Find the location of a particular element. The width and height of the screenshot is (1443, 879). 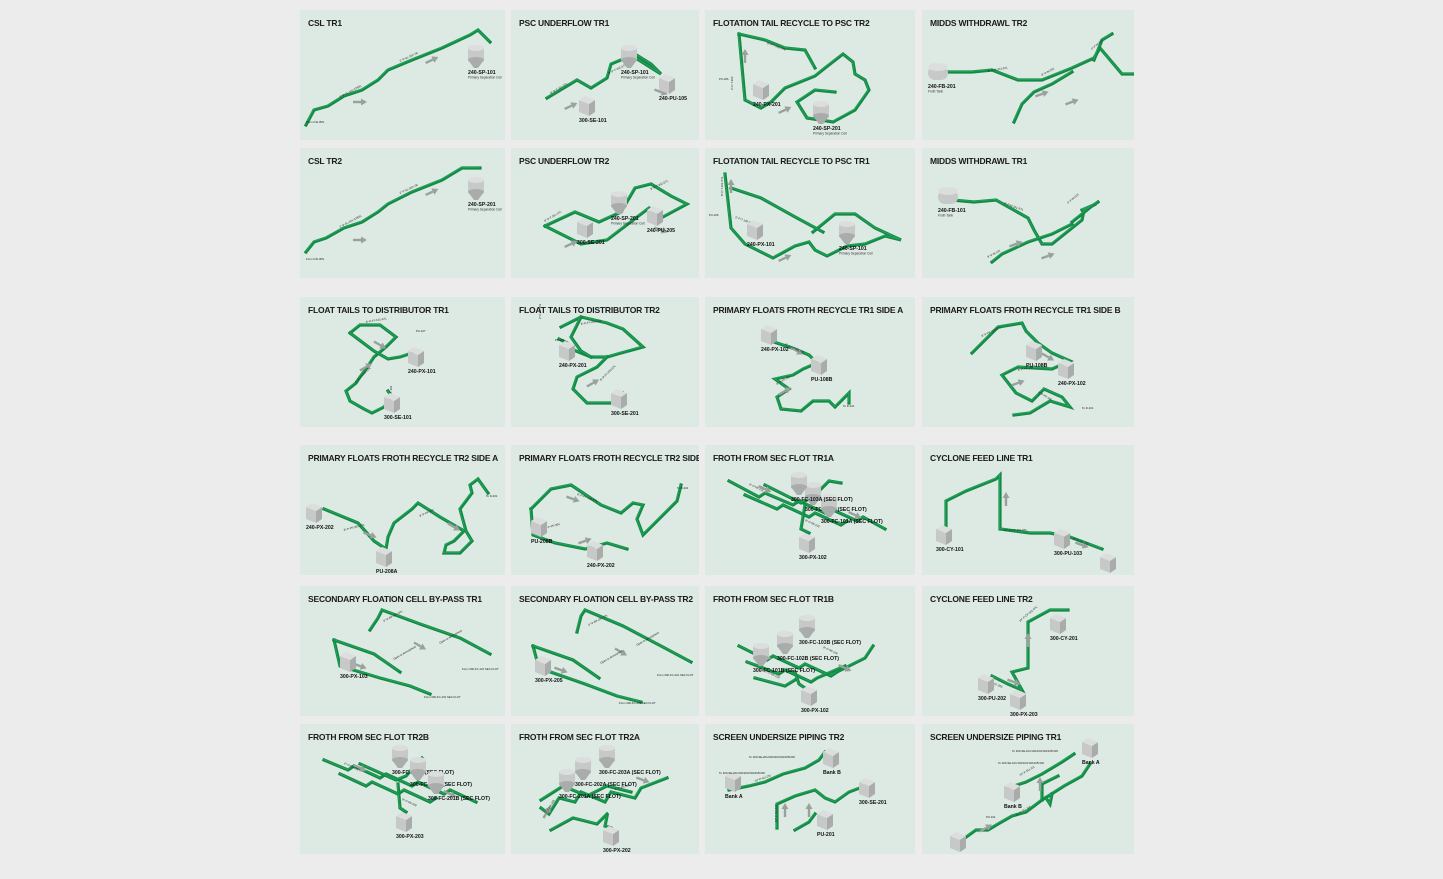

equipment-tag: 300-PU-202 is located at coordinates (992, 699).